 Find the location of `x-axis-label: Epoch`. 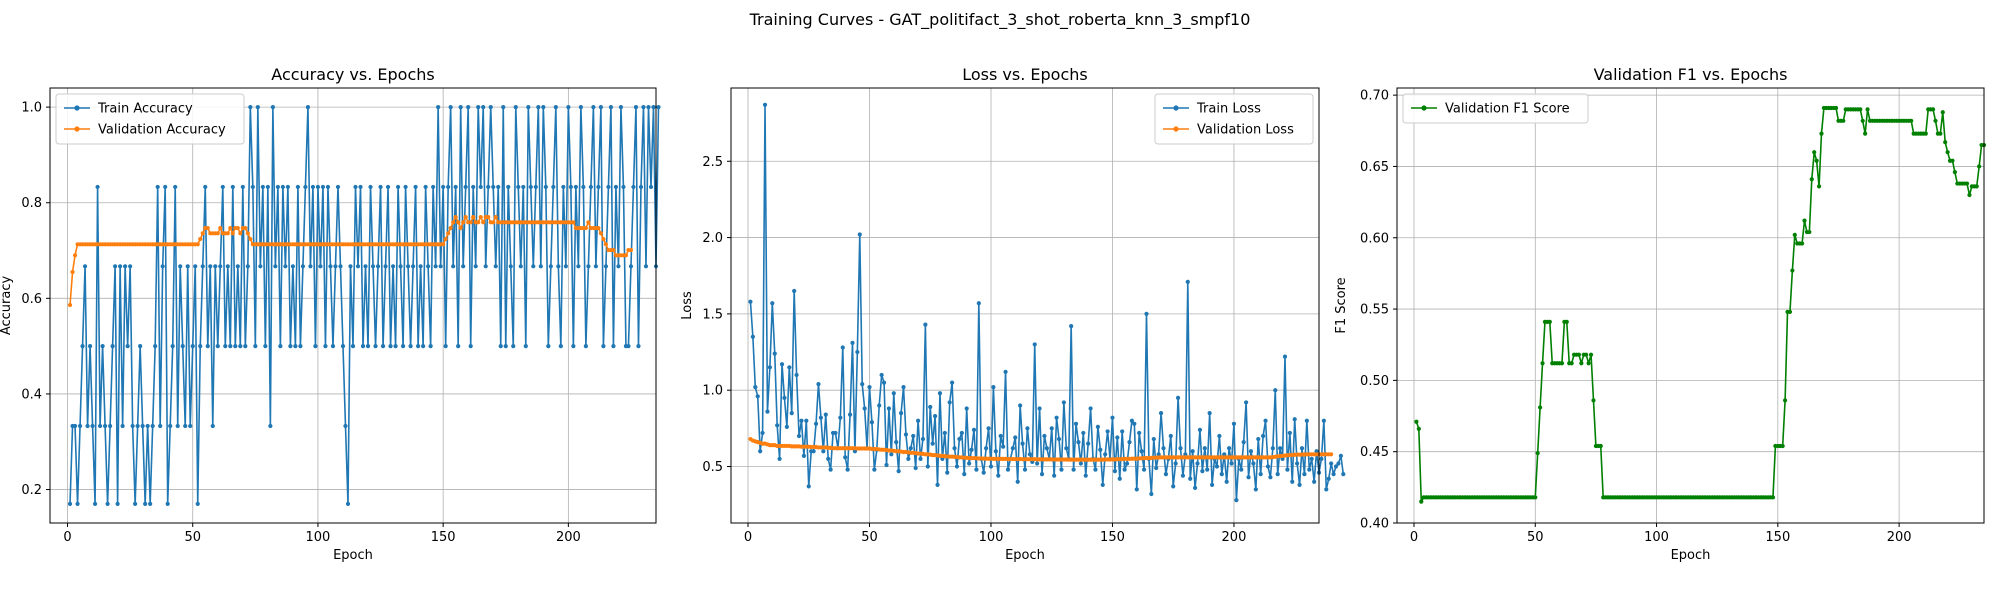

x-axis-label: Epoch is located at coordinates (1025, 555).